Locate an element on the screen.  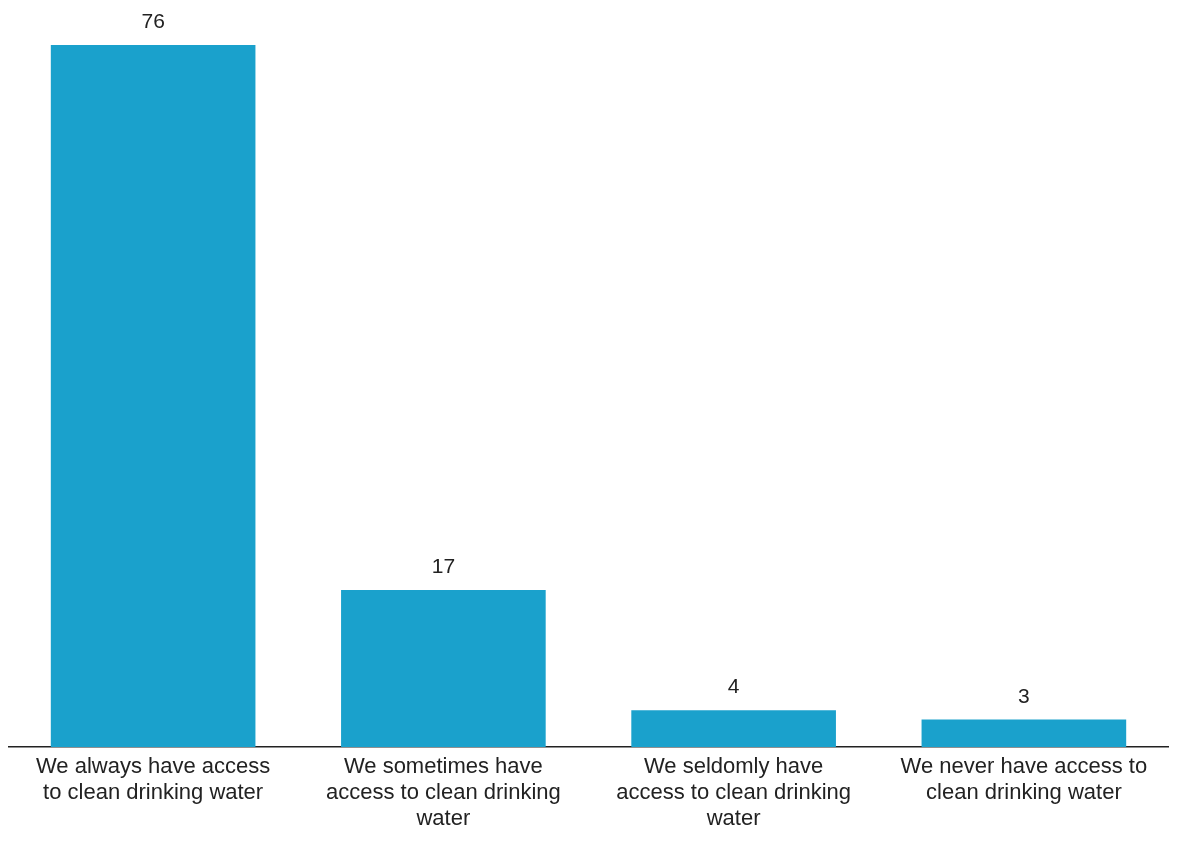
x-tick-label: We sometimes have access to clean drinking water is located at coordinates (443, 792).